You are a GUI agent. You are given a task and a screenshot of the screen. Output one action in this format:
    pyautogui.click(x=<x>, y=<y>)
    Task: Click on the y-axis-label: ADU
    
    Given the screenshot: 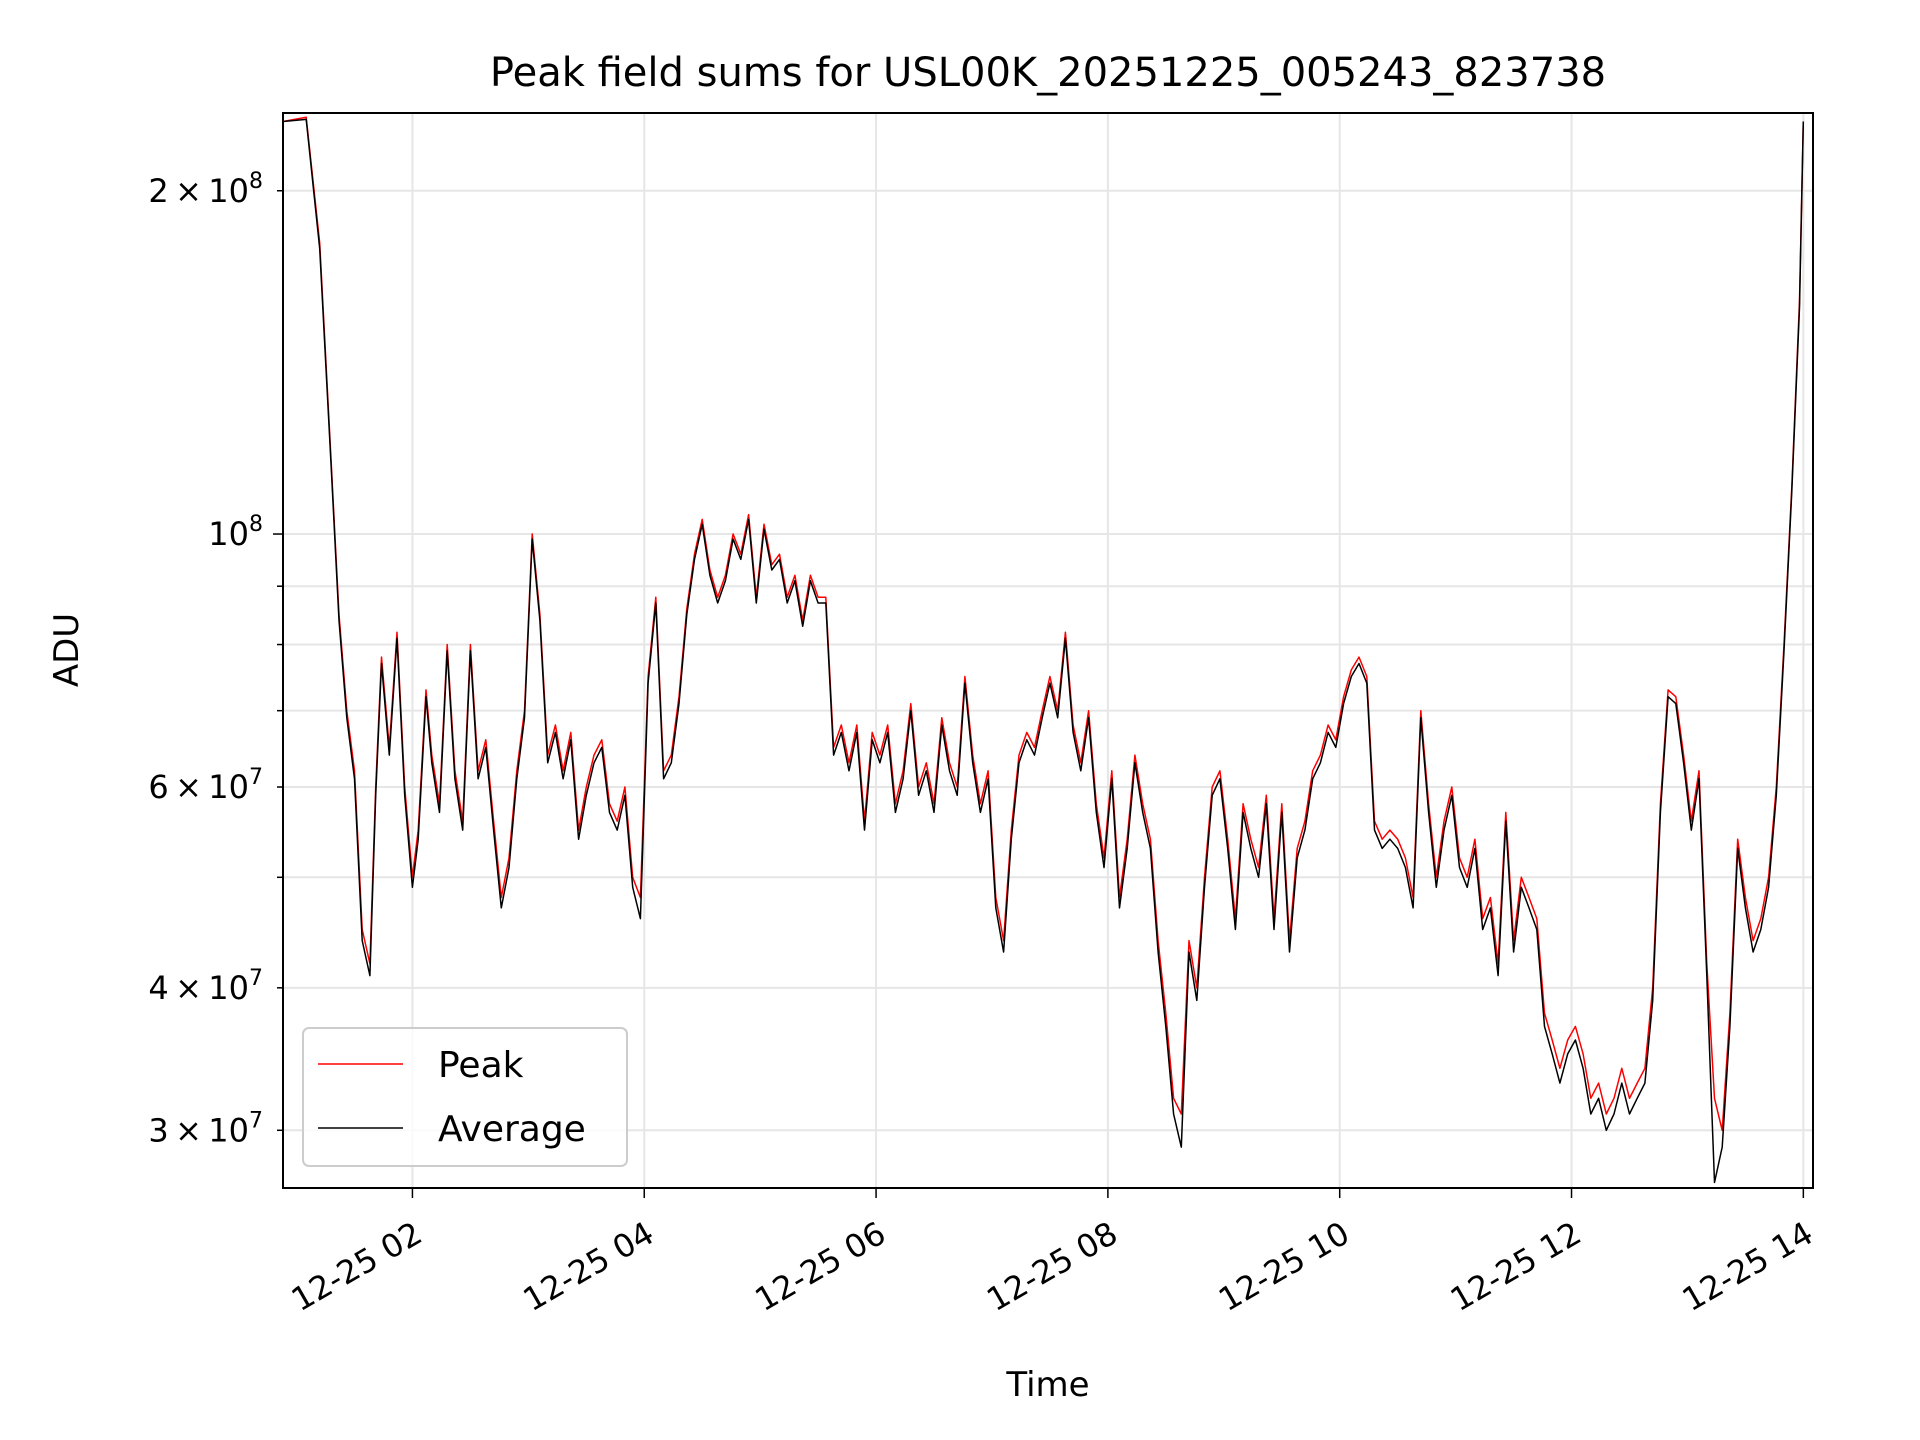 What is the action you would take?
    pyautogui.click(x=67, y=650)
    